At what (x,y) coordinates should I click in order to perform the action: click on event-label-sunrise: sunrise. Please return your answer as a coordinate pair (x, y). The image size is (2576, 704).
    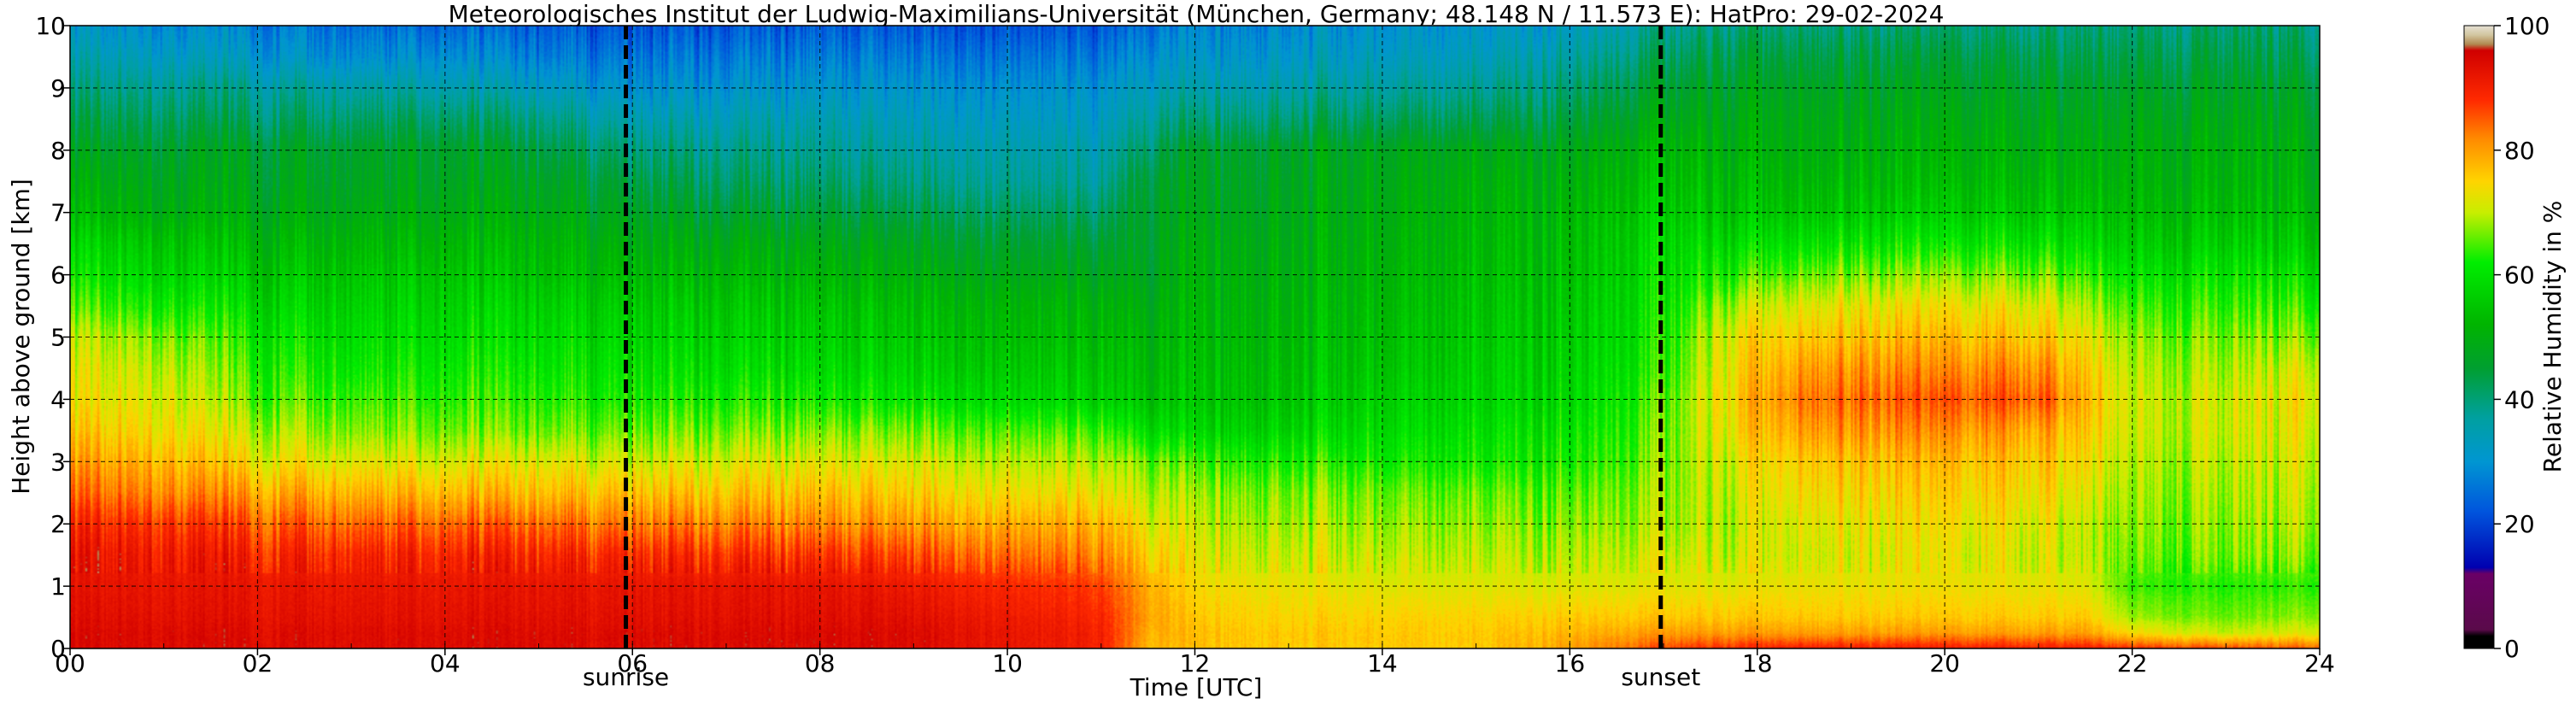
    Looking at the image, I should click on (626, 677).